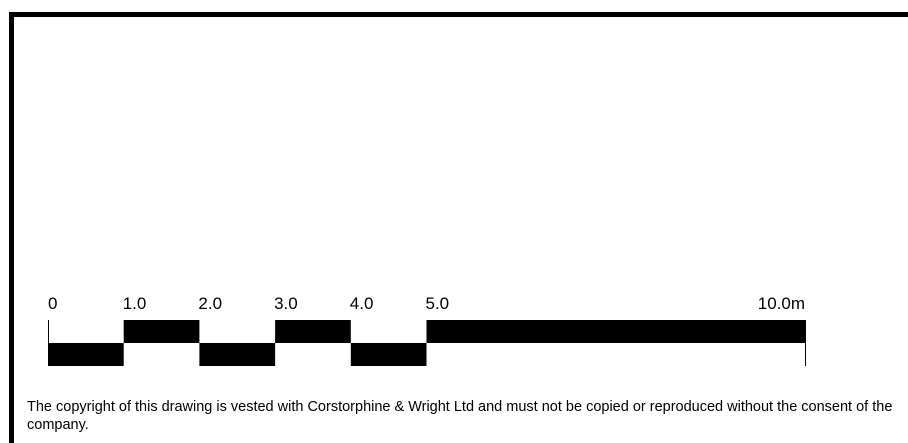 The image size is (908, 443). Describe the element at coordinates (286, 303) in the screenshot. I see `scale-label-3: 3.0` at that location.